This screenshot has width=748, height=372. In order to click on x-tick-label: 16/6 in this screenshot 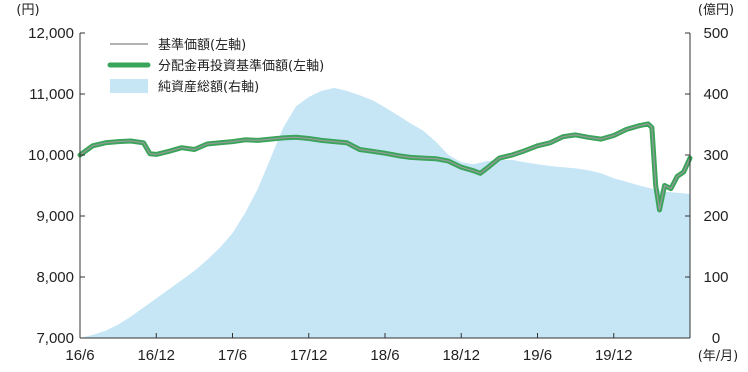, I will do `click(79, 355)`.